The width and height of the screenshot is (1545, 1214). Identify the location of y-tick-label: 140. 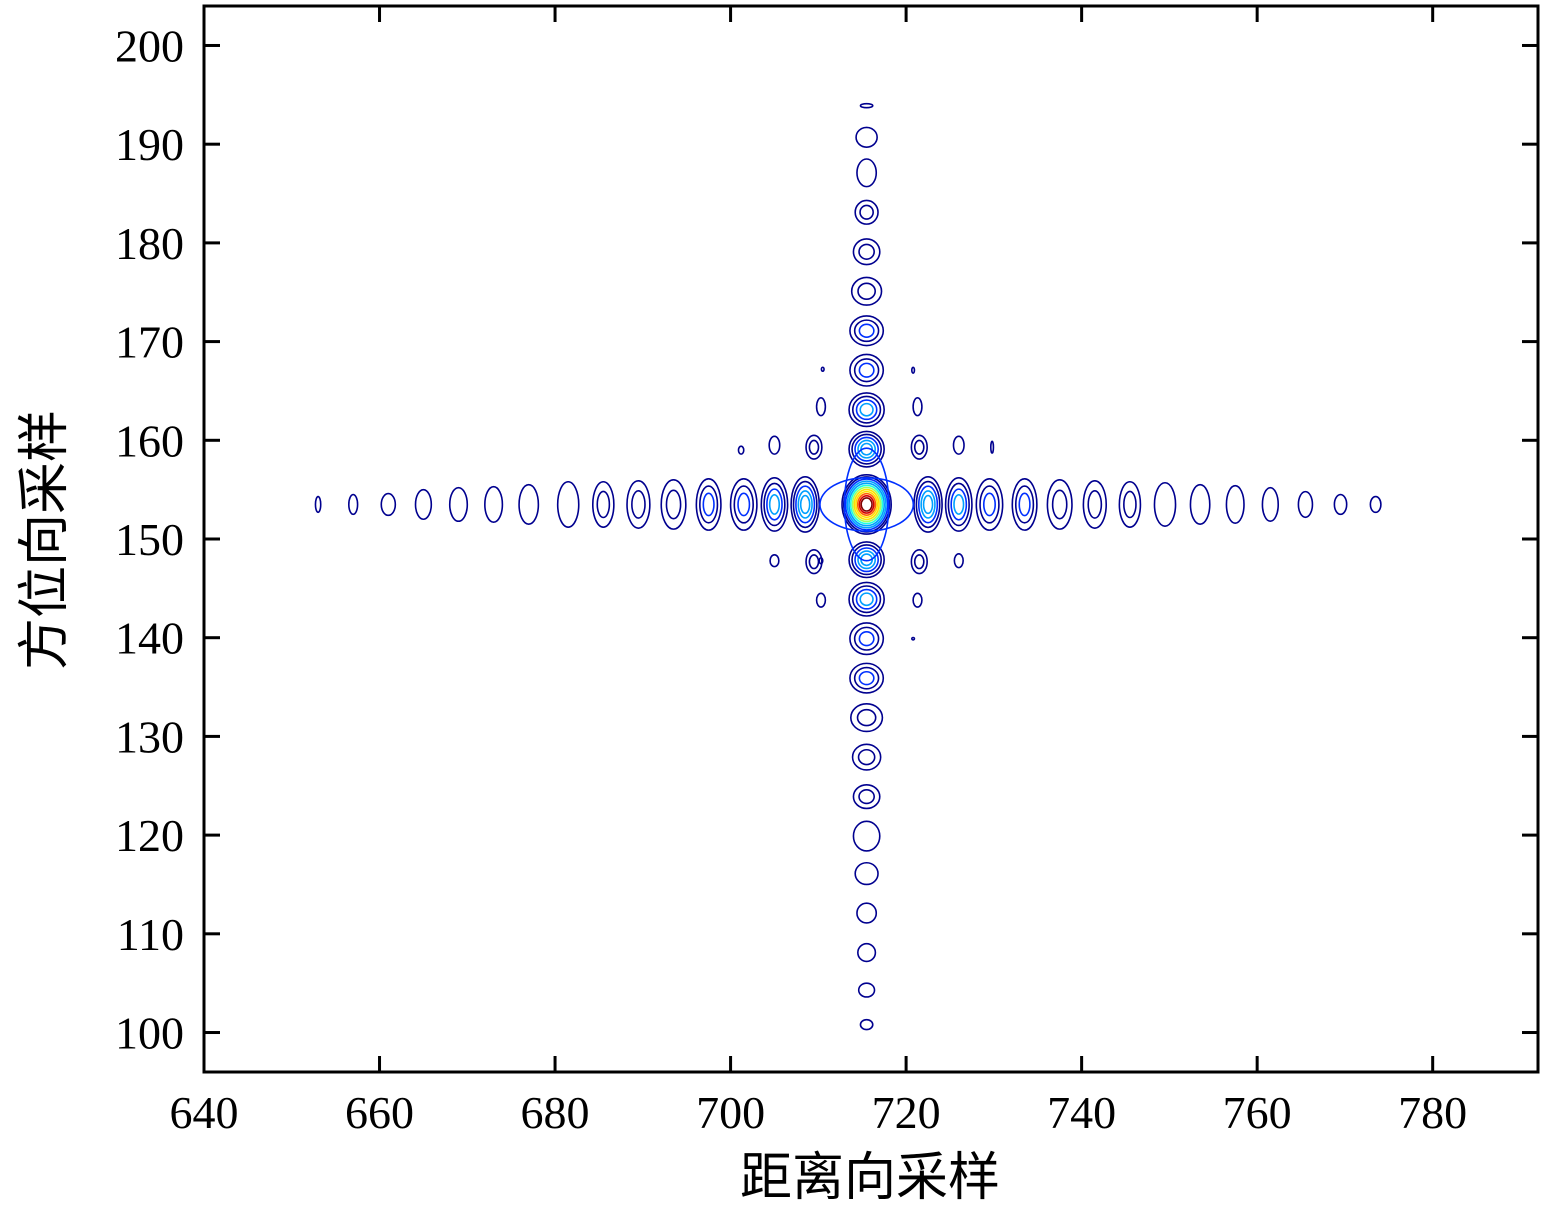
(149, 638).